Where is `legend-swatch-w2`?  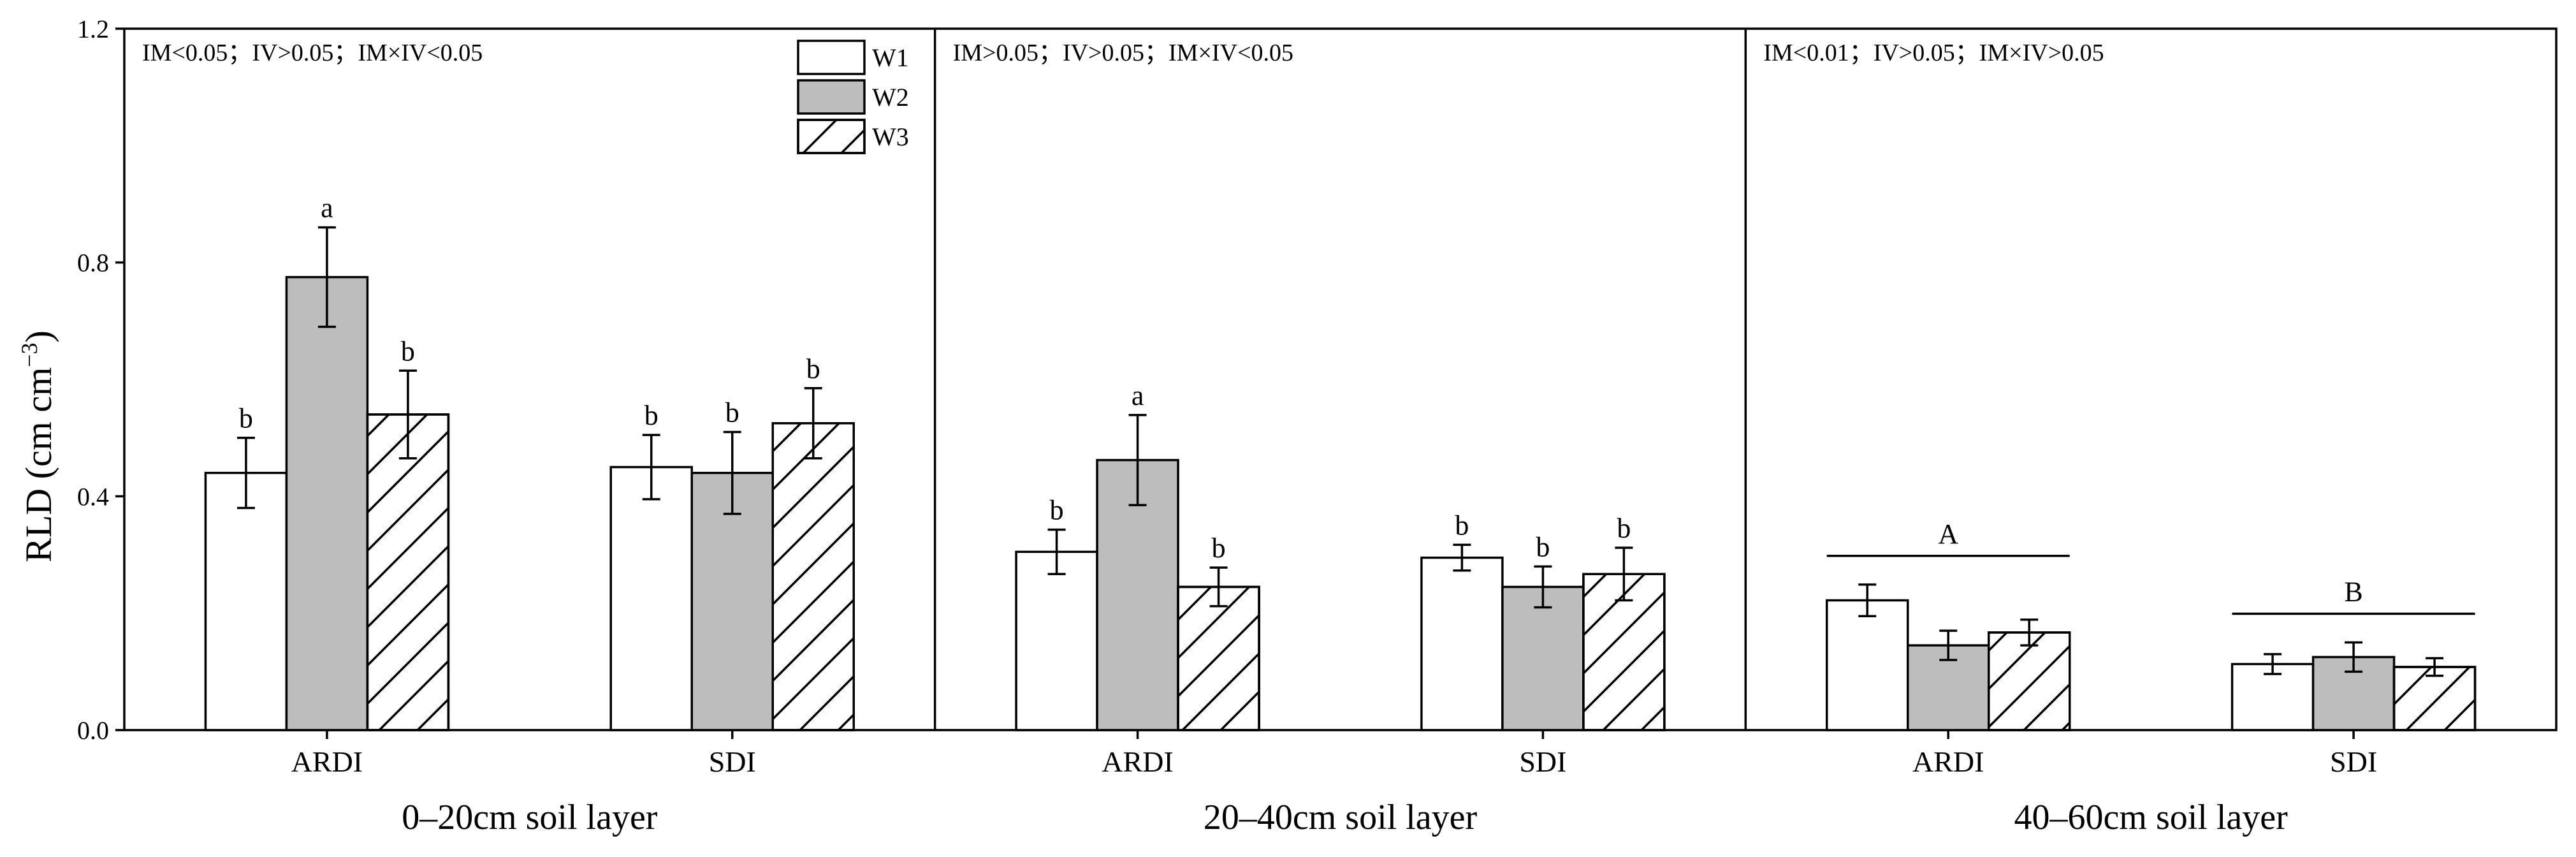
legend-swatch-w2 is located at coordinates (831, 97).